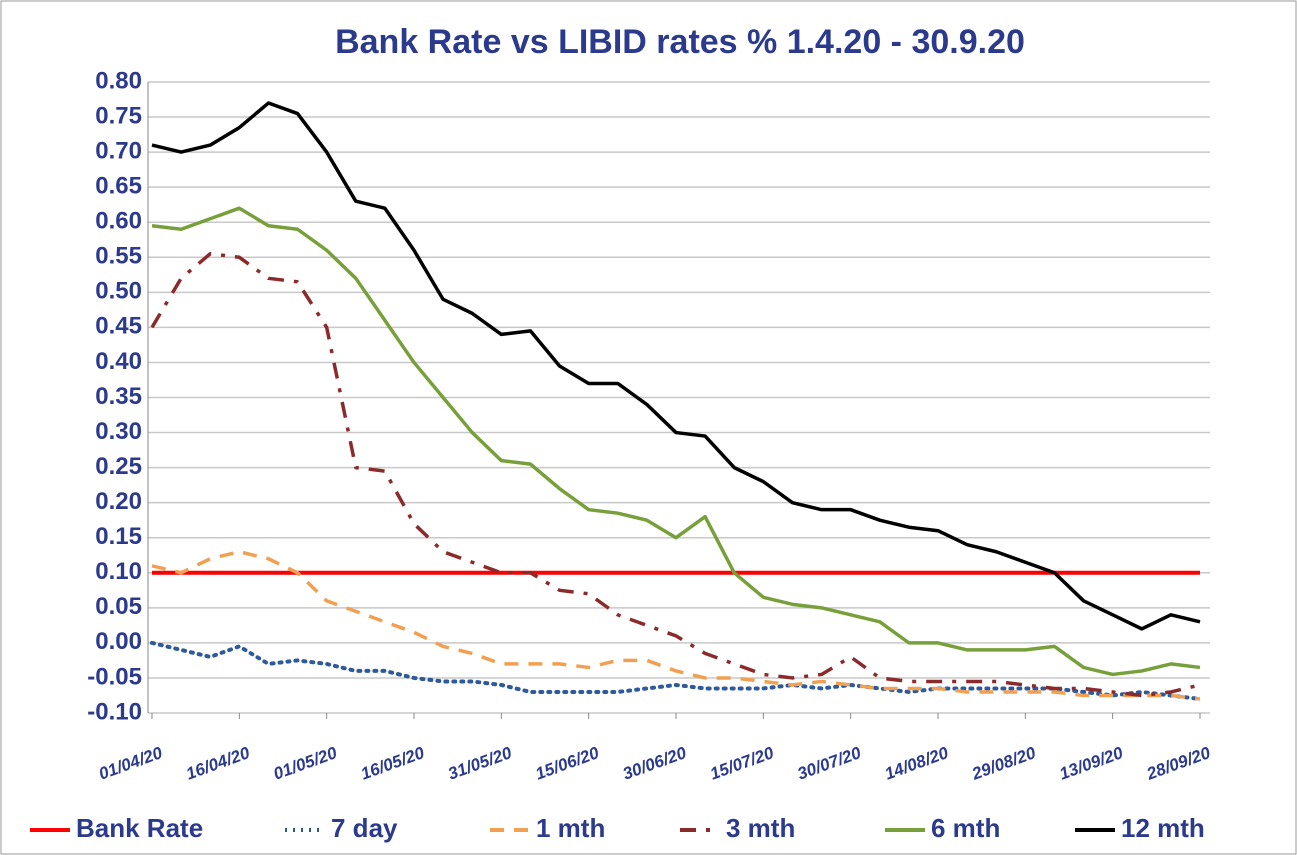 This screenshot has height=855, width=1297. Describe the element at coordinates (965, 828) in the screenshot. I see `legend-label: 6 mth` at that location.